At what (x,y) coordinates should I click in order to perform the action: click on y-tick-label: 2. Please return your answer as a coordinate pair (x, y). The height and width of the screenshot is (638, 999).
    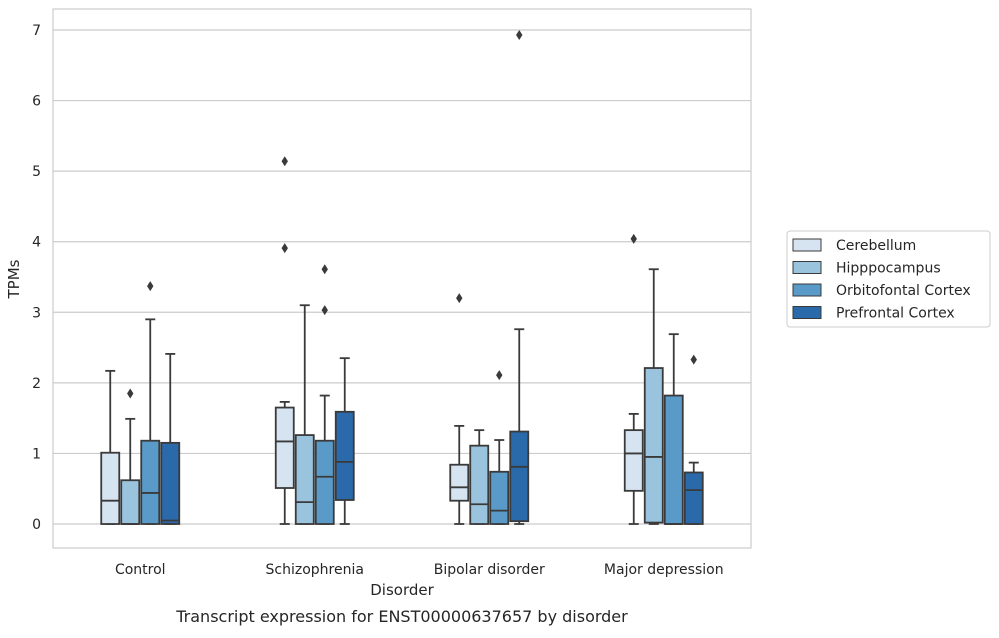
    Looking at the image, I should click on (36, 384).